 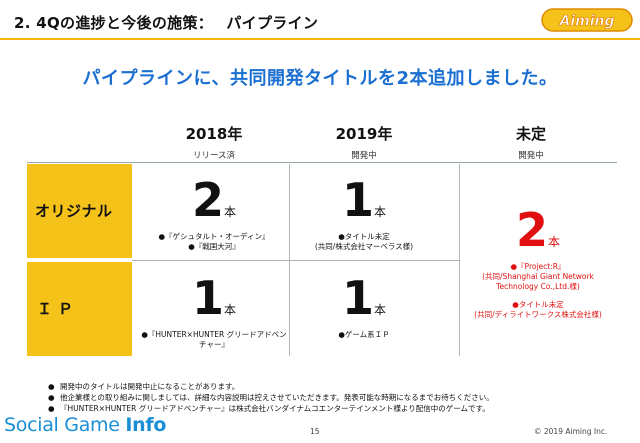 What do you see at coordinates (531, 156) in the screenshot?
I see `column-status-undecided: 開発中` at bounding box center [531, 156].